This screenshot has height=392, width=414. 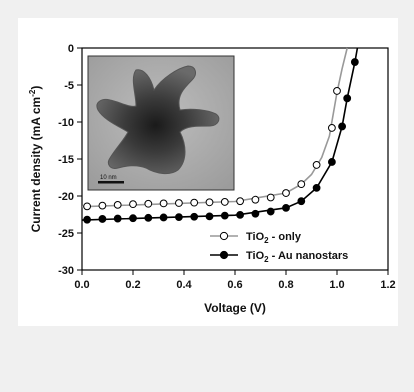 I want to click on legend-label-tio2-au-rest: - Au nanostars, so click(x=309, y=256).